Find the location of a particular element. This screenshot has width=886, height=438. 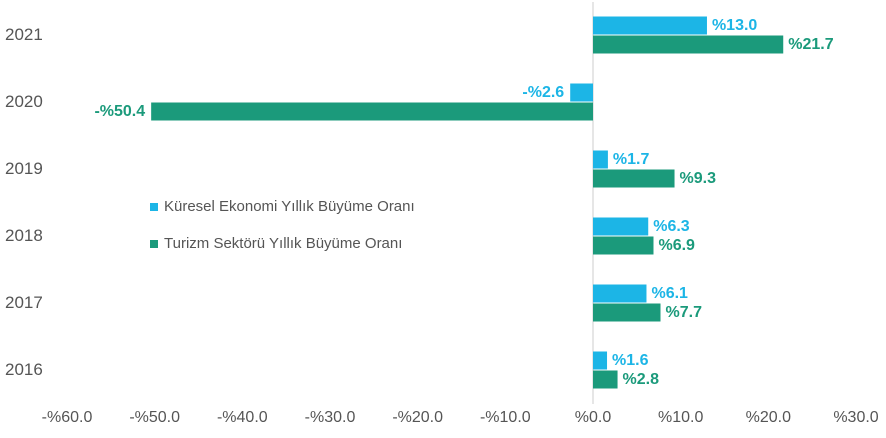

value-label: %9.3 is located at coordinates (698, 178).